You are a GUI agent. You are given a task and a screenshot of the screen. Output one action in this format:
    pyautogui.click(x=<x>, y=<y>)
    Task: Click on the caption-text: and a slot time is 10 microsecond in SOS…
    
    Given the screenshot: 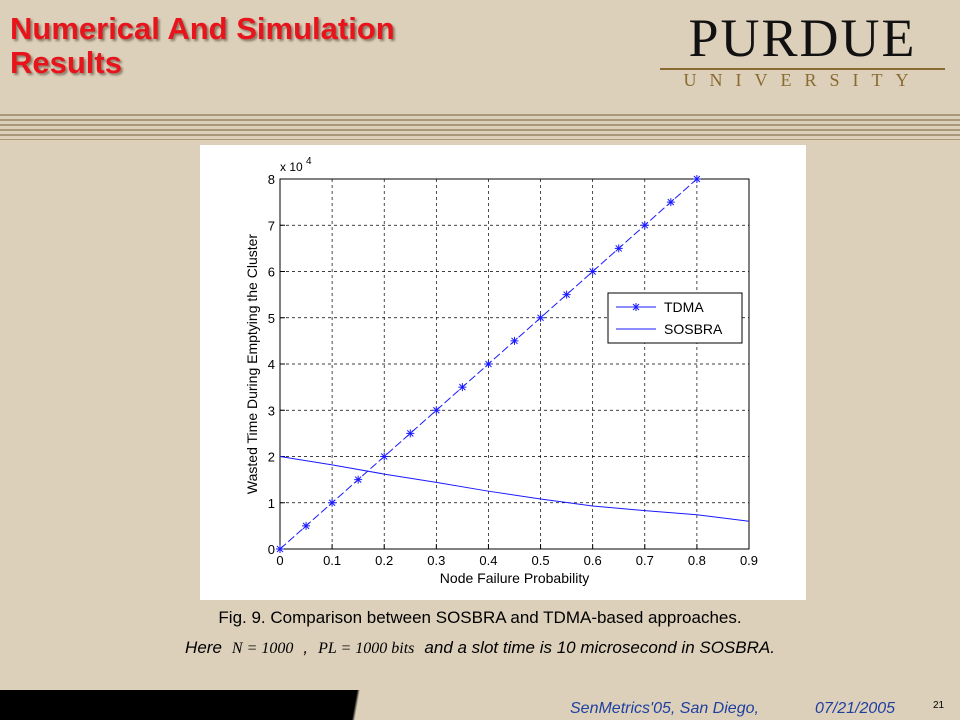 What is the action you would take?
    pyautogui.click(x=599, y=647)
    